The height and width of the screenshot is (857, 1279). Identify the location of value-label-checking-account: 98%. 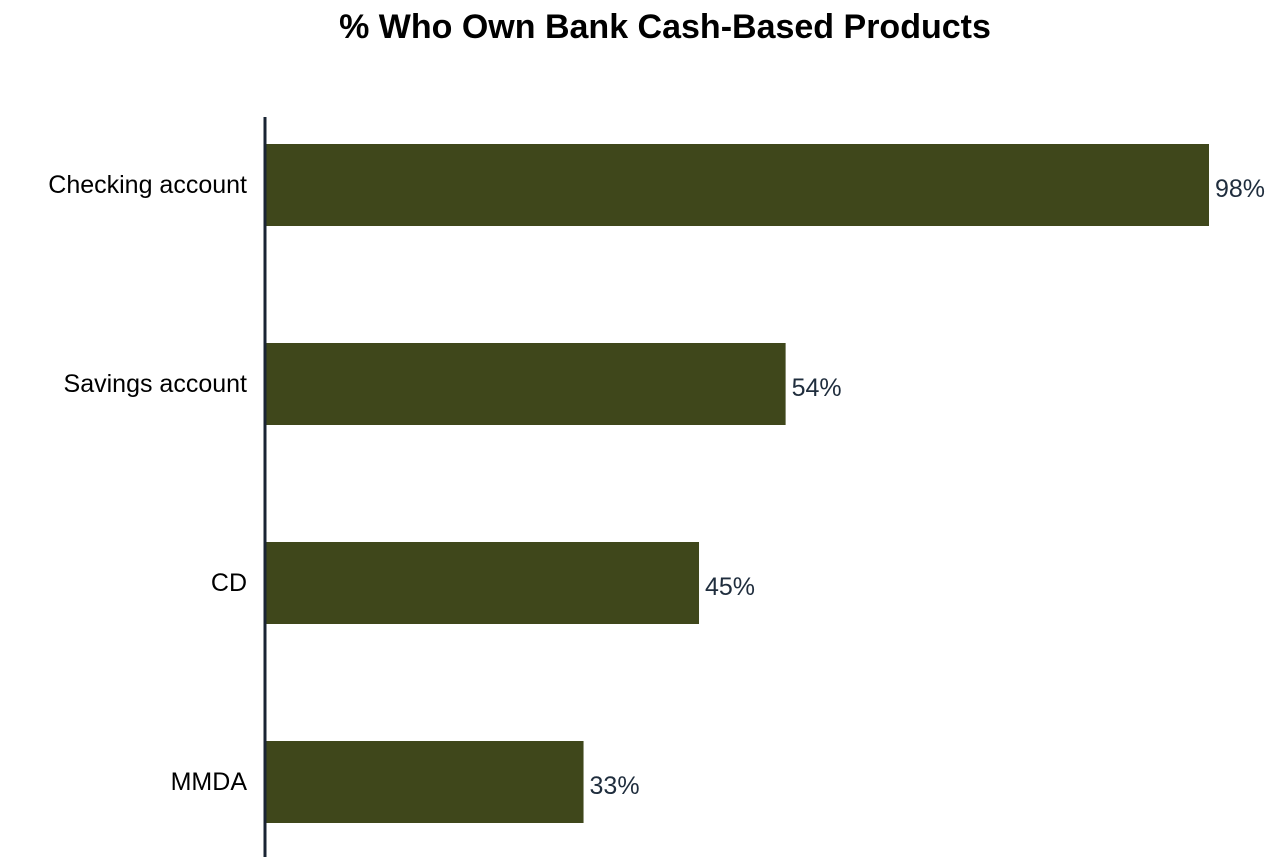
(1240, 189).